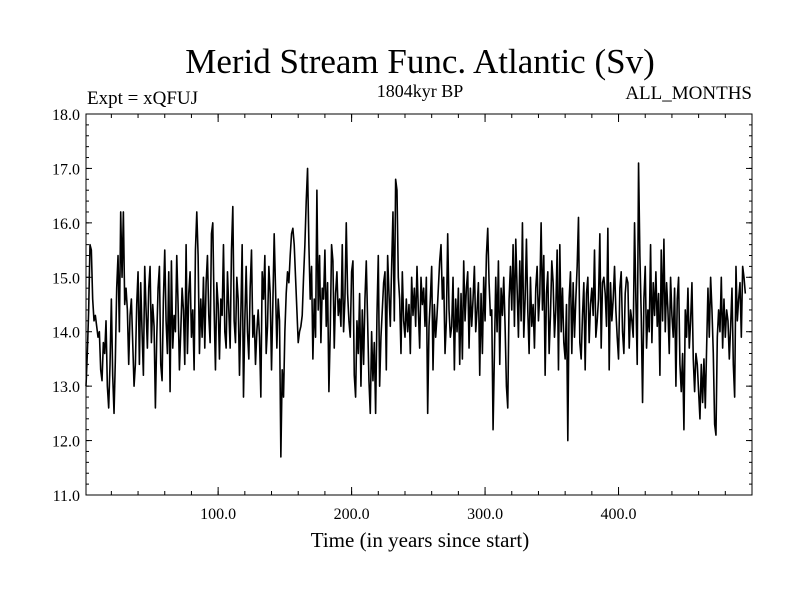  What do you see at coordinates (66, 224) in the screenshot?
I see `y-tick-label: 16.0` at bounding box center [66, 224].